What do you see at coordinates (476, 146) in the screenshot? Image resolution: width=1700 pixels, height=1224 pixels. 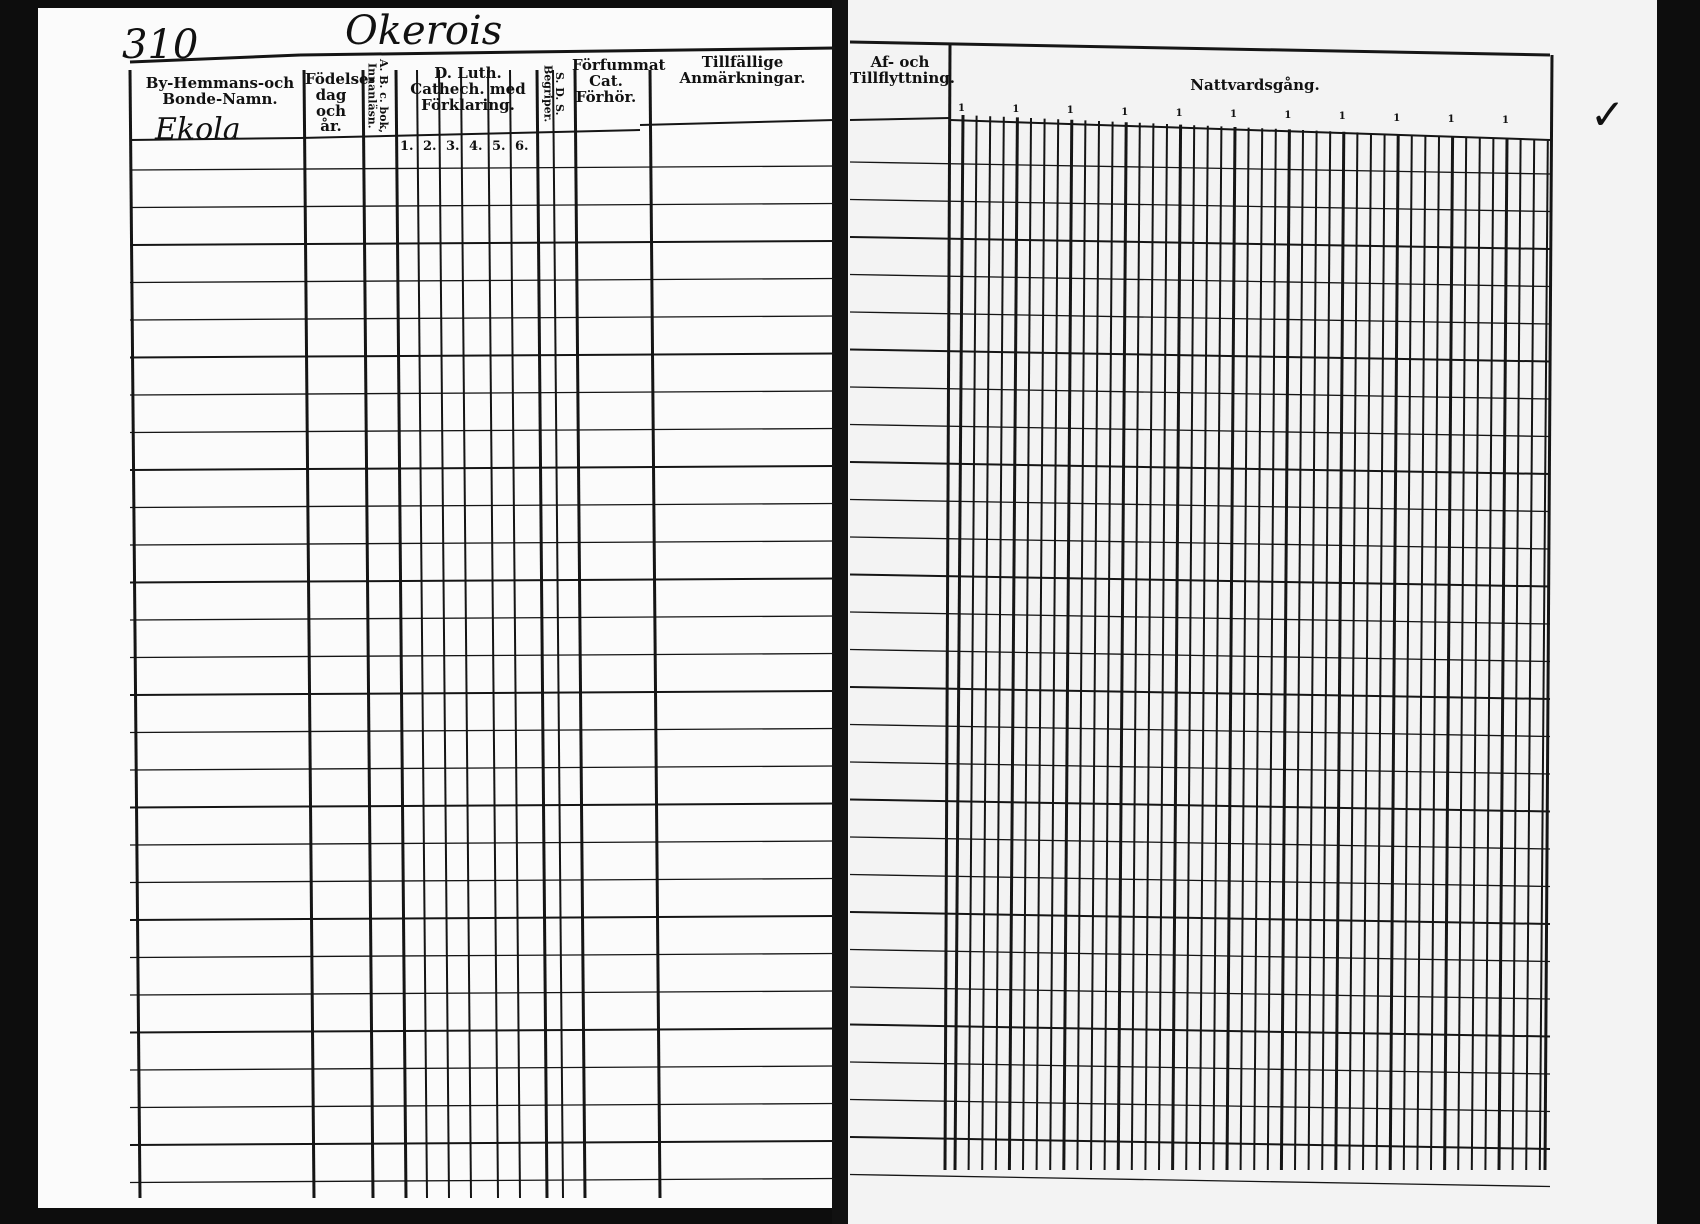 I see `catechism-column-number: 4.` at bounding box center [476, 146].